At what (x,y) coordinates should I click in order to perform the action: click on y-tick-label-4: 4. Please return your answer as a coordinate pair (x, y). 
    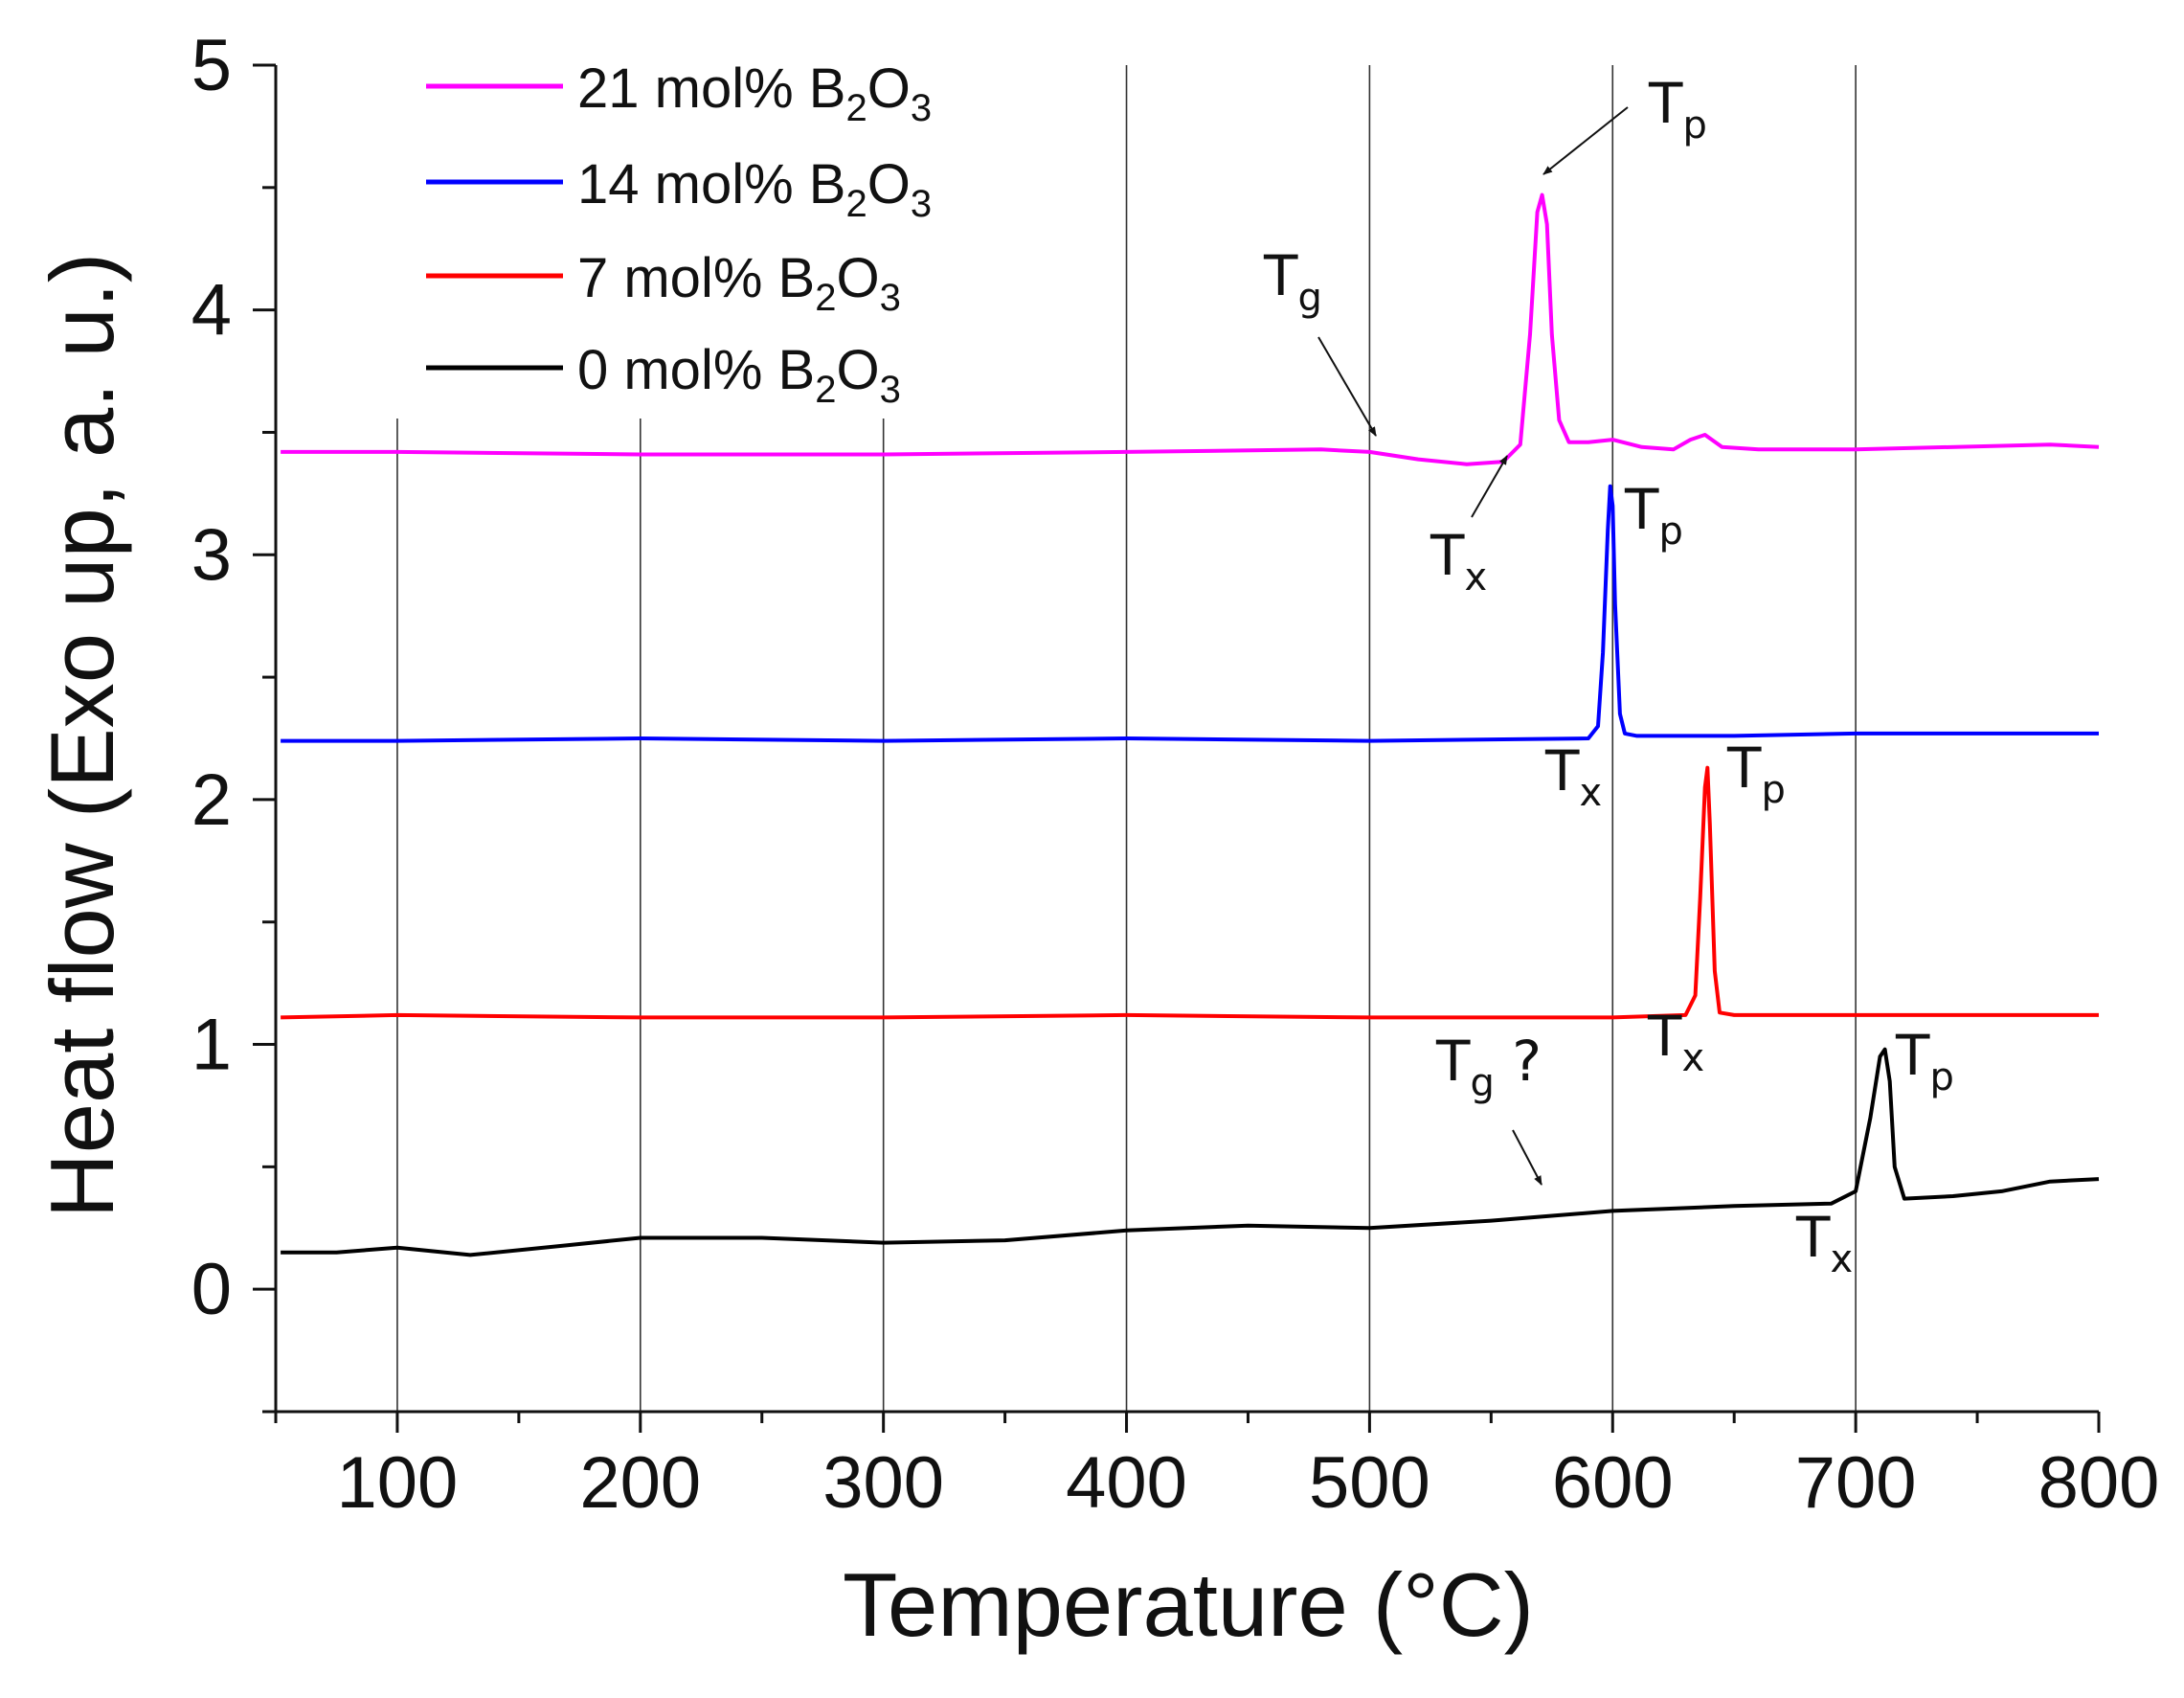
    Looking at the image, I should click on (211, 311).